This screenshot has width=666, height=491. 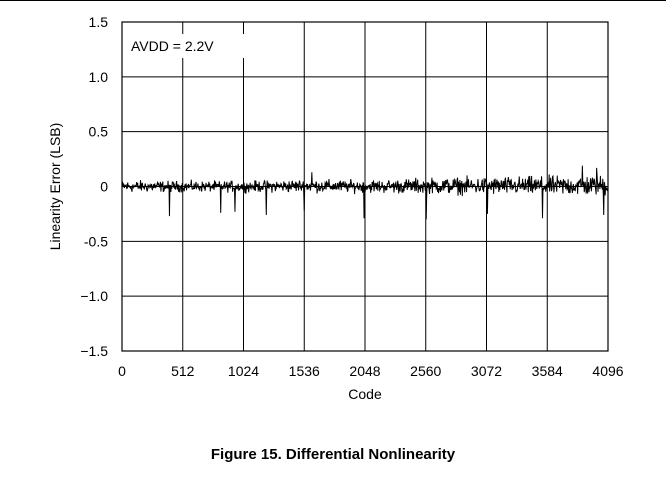 What do you see at coordinates (55, 187) in the screenshot?
I see `y-axis-title: Linearity Error (LSB)` at bounding box center [55, 187].